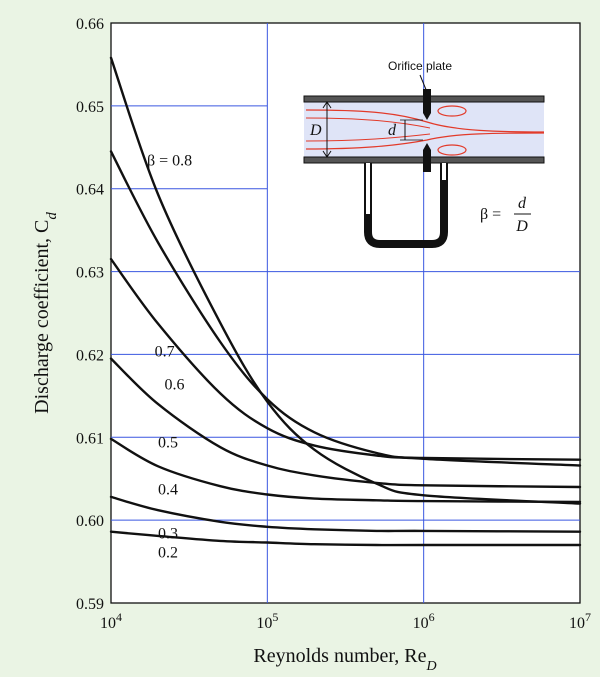 The image size is (600, 677). I want to click on orifice-plate-leader, so click(423, 83).